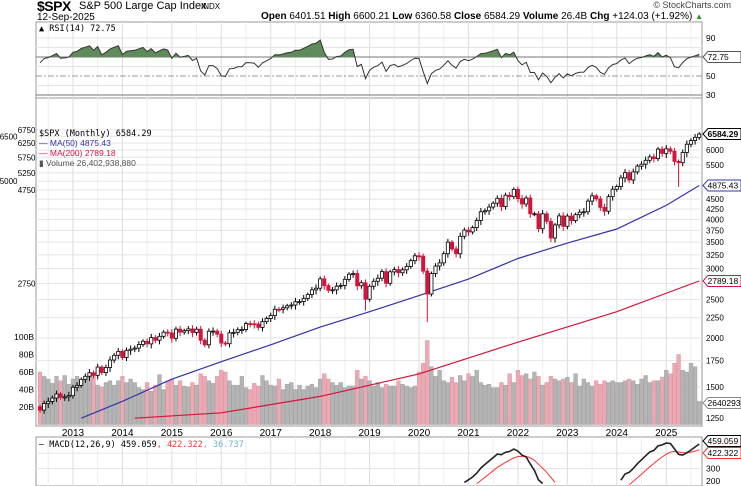 This screenshot has height=486, width=741. What do you see at coordinates (54, 7) in the screenshot?
I see `symbol: $SPX` at bounding box center [54, 7].